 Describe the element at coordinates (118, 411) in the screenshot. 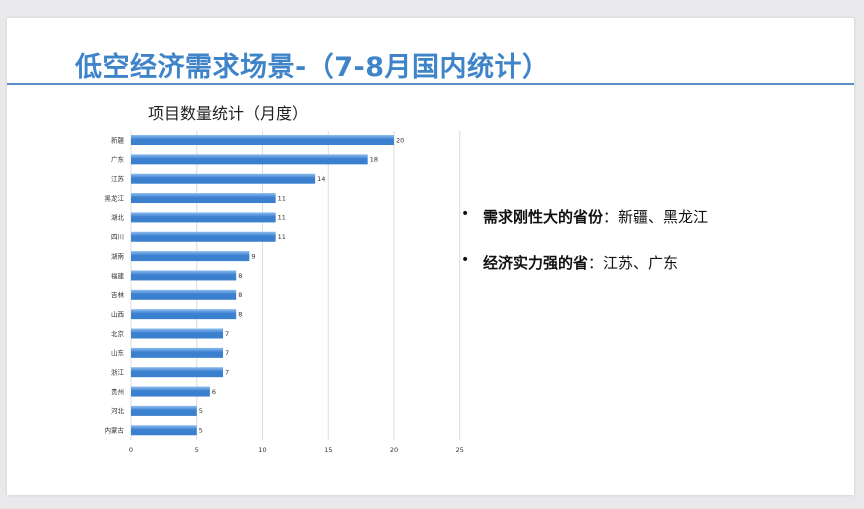

I see `category-label: 河北` at that location.